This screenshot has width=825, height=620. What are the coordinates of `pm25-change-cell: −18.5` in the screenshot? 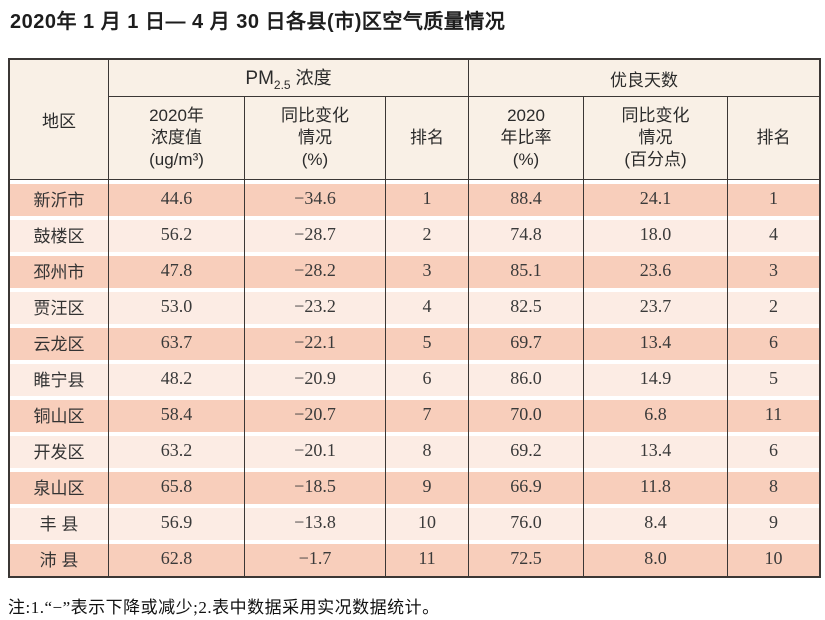 It's located at (315, 486).